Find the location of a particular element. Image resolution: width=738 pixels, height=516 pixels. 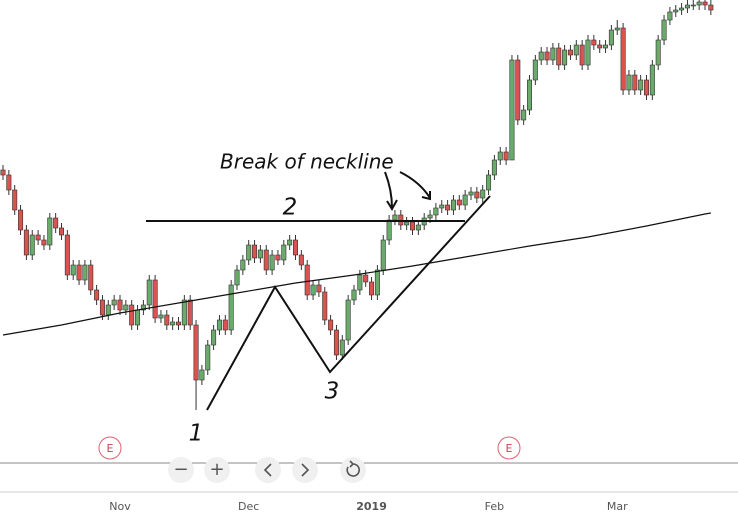

button-label: − is located at coordinates (180, 469).